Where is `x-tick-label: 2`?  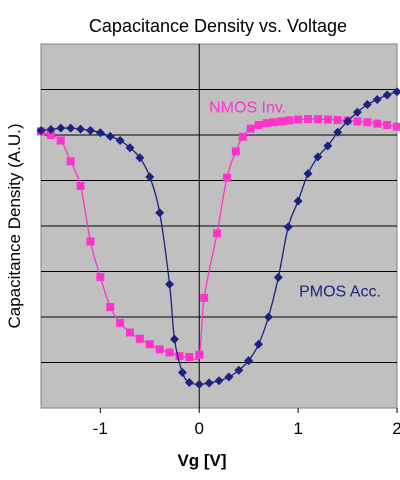 x-tick-label: 2 is located at coordinates (396, 428).